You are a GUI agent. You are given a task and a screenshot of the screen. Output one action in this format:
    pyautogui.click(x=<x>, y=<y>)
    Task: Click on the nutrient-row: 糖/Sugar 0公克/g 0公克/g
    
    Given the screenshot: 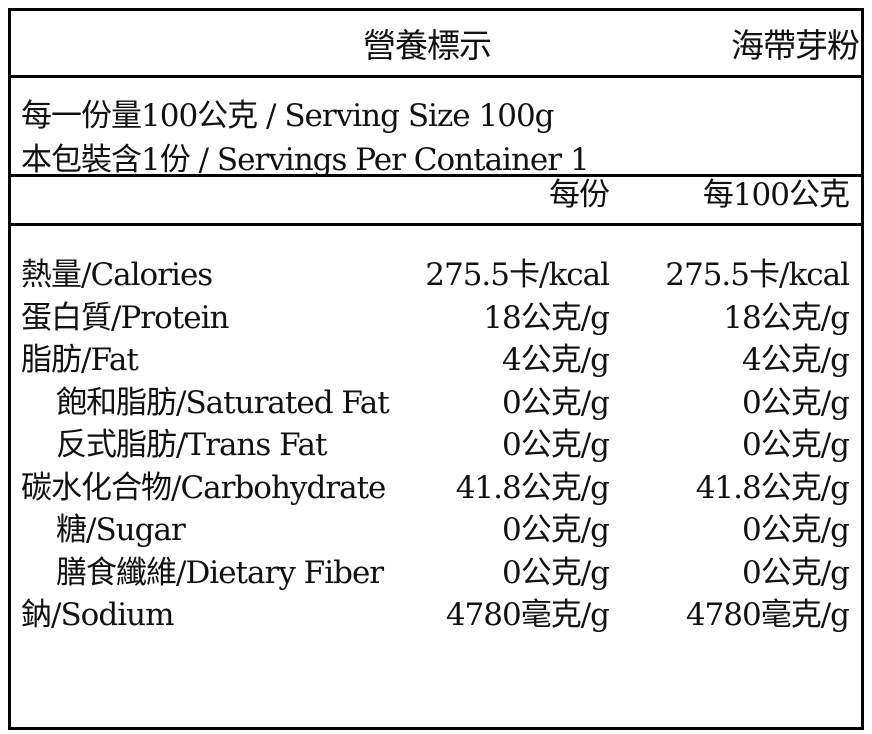 What is the action you would take?
    pyautogui.click(x=436, y=530)
    